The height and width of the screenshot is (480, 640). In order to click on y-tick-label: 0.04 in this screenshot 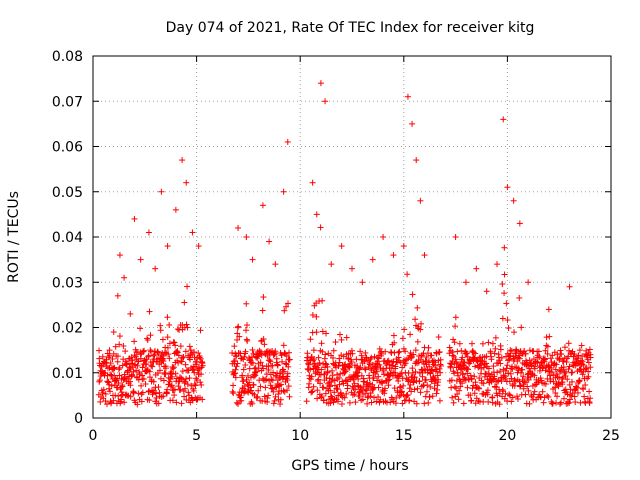, I will do `click(67, 238)`.